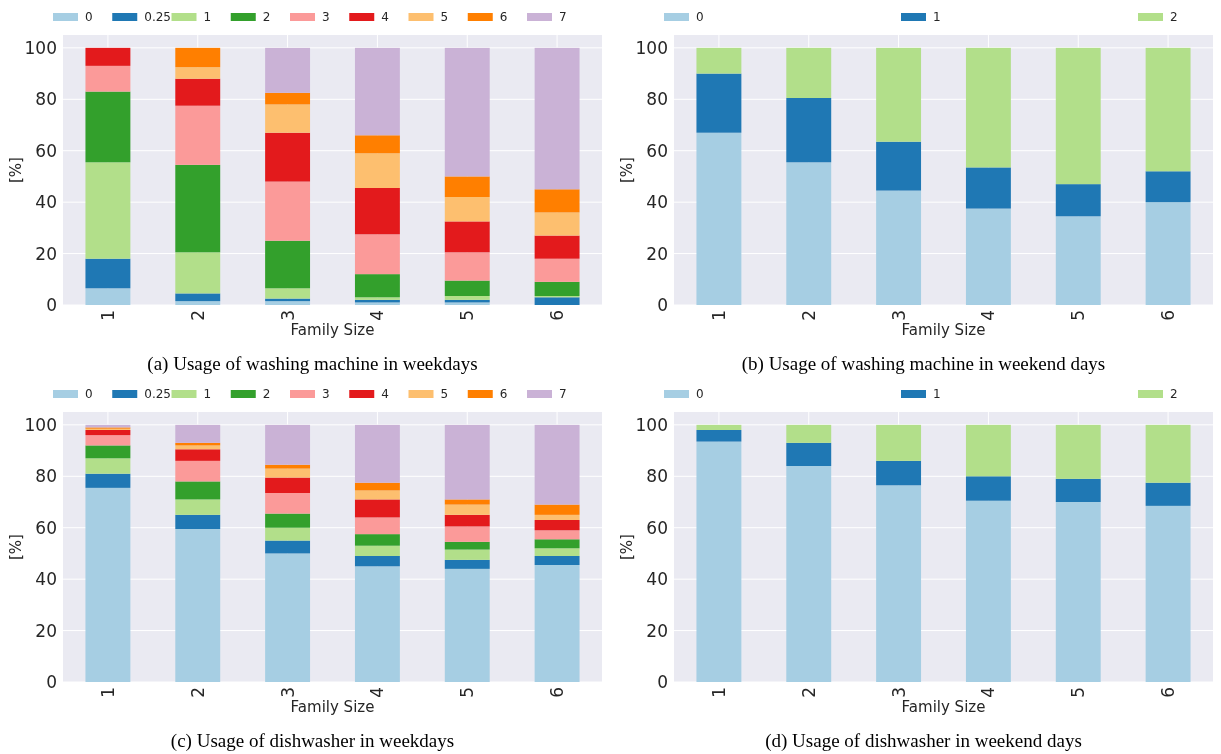 The width and height of the screenshot is (1221, 754). What do you see at coordinates (467, 315) in the screenshot?
I see `x-tick-label: 5` at bounding box center [467, 315].